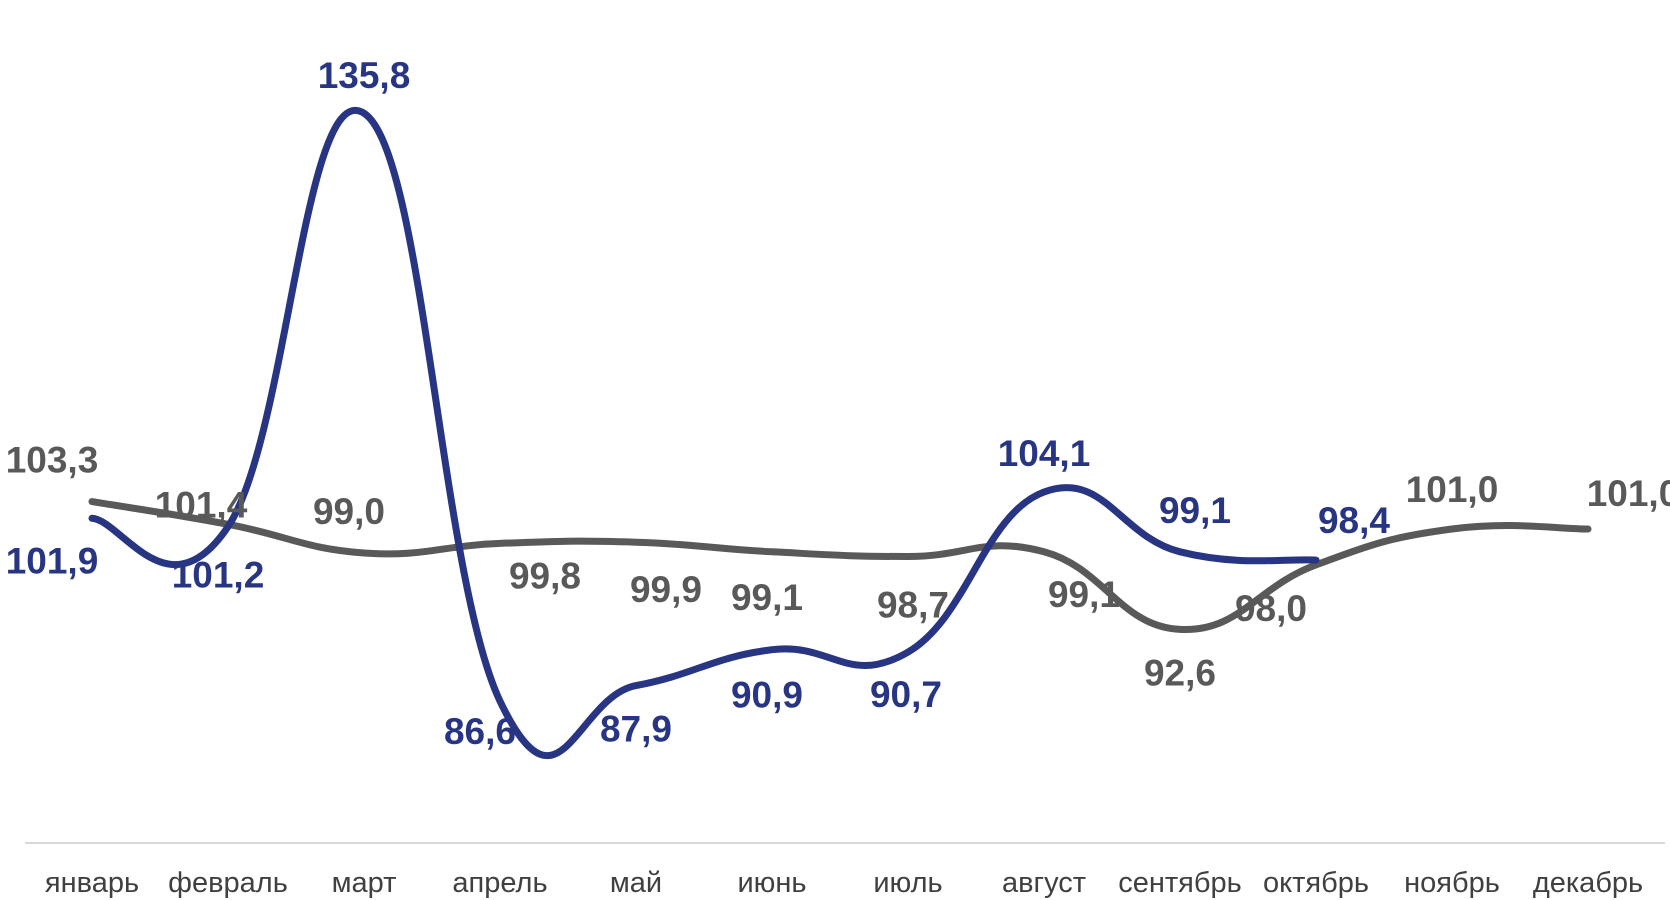 The width and height of the screenshot is (1670, 900). What do you see at coordinates (1044, 453) in the screenshot?
I see `data-label-series-2-8: 104,1` at bounding box center [1044, 453].